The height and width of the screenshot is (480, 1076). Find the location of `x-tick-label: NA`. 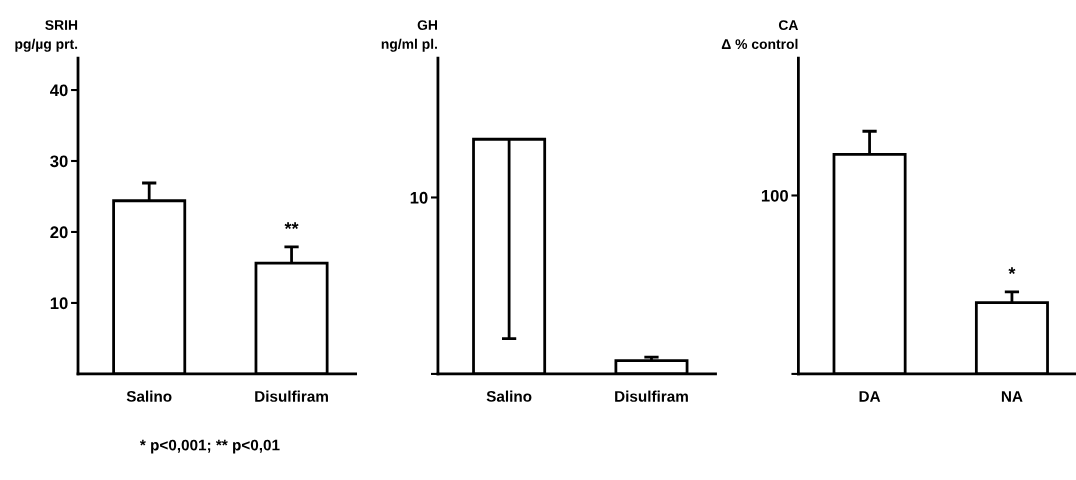

x-tick-label: NA is located at coordinates (1012, 396).